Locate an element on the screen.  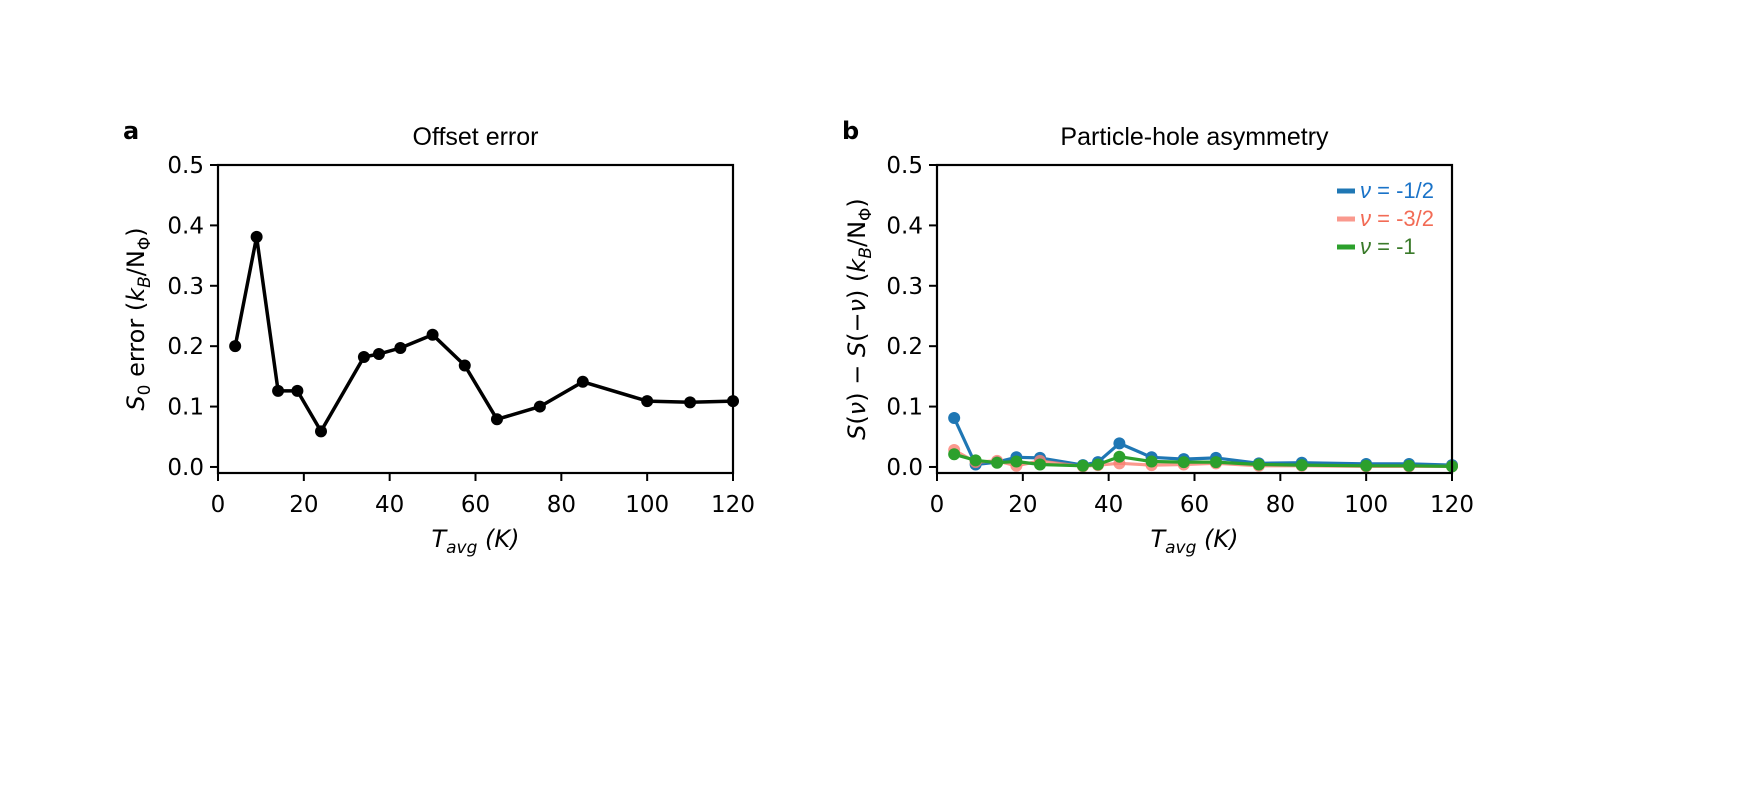
panel-b-ylabel: S(ν) − S(−ν) (kB/NΦ) is located at coordinates (859, 319).